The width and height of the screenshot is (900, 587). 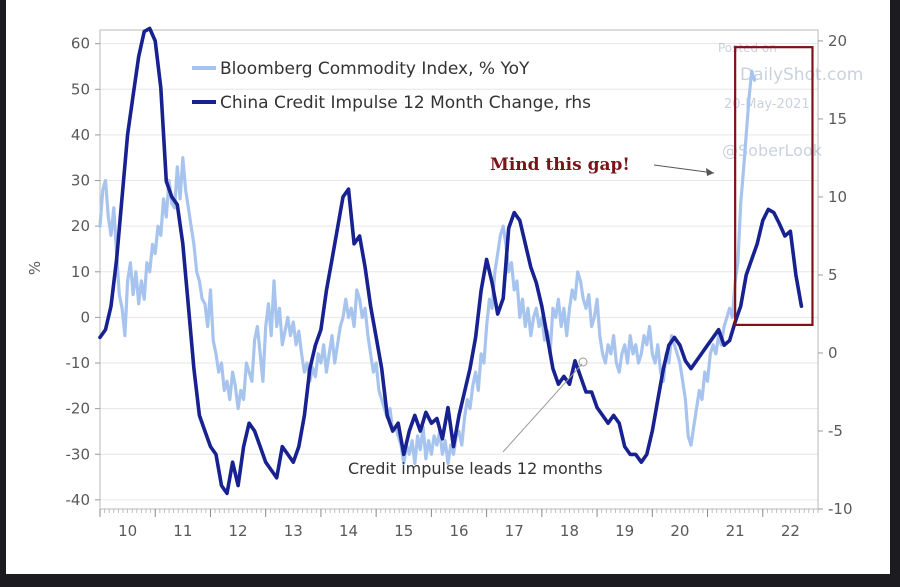 I want to click on x-tick-label: 17, so click(x=514, y=531).